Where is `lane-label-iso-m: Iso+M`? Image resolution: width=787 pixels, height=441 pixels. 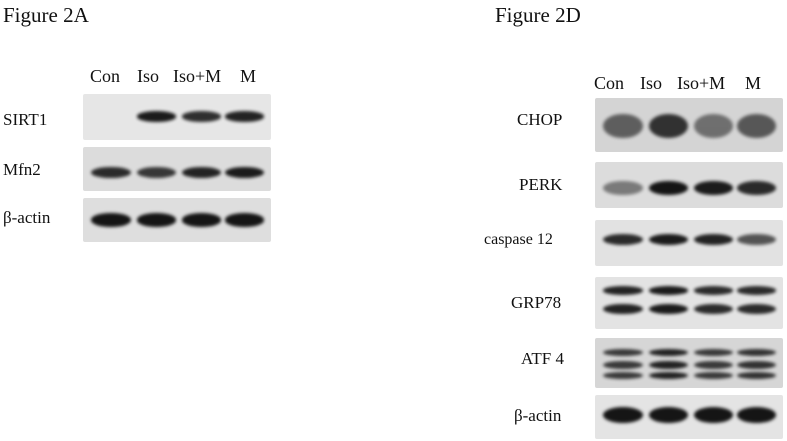 lane-label-iso-m: Iso+M is located at coordinates (197, 76).